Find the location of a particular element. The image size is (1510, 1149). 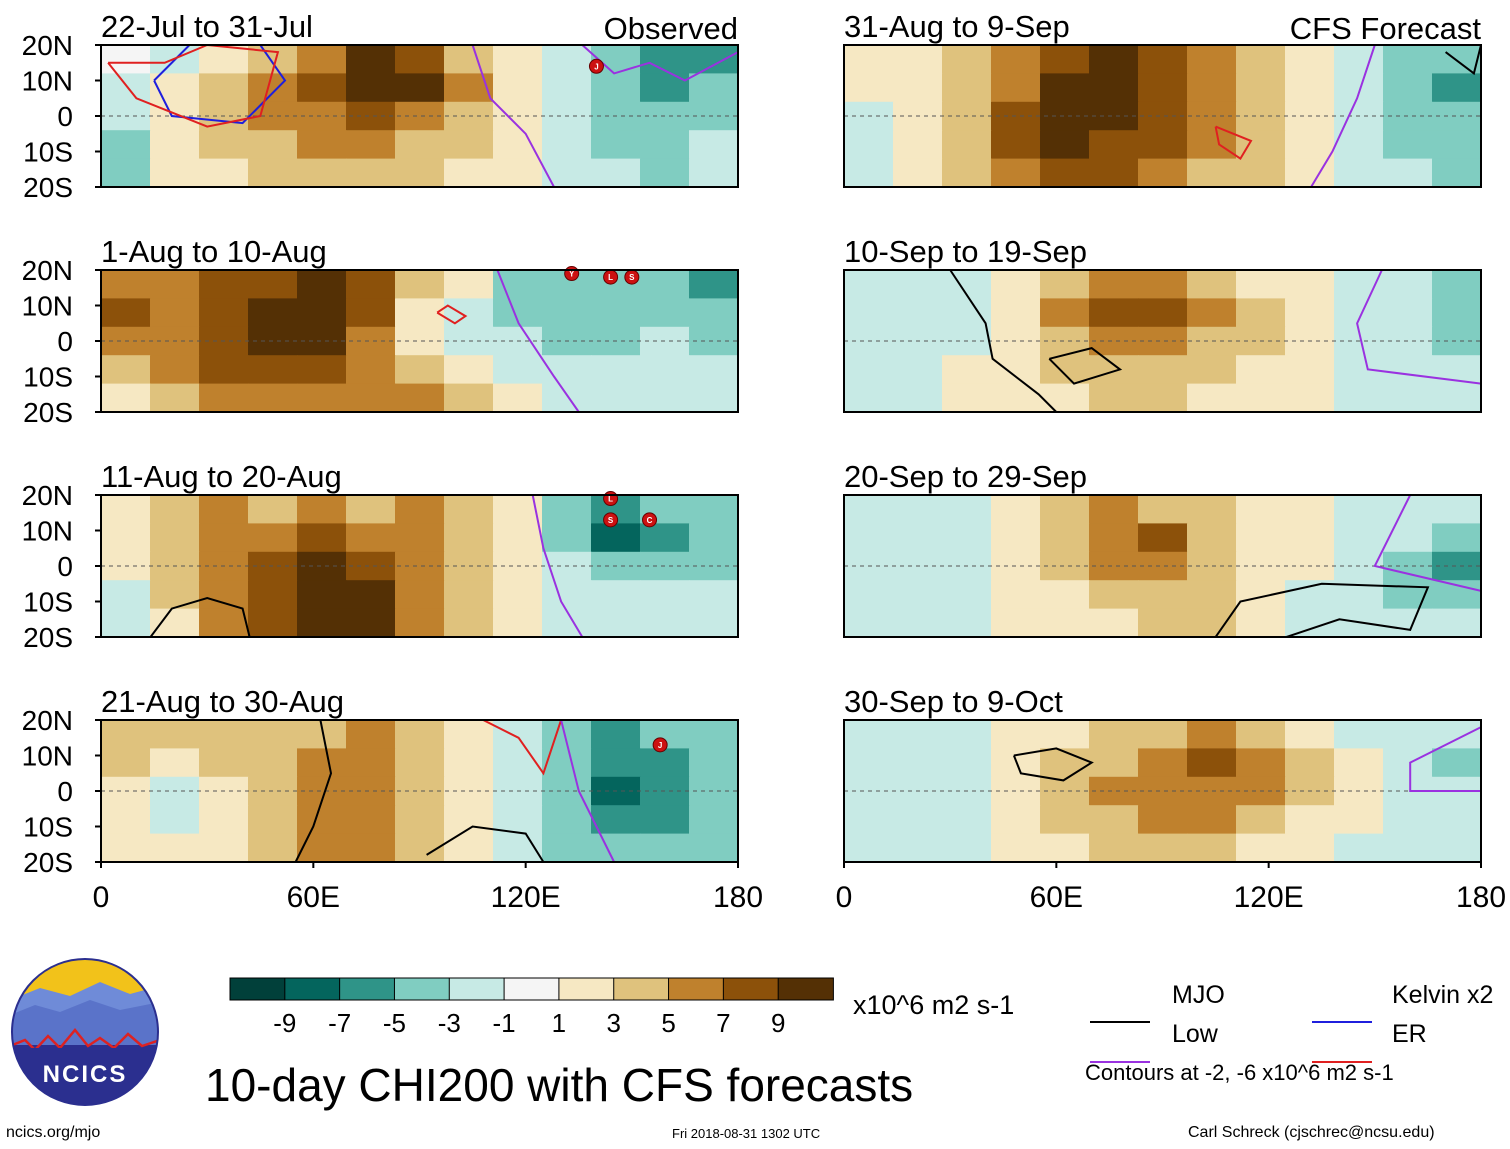

colorbar-label: 9 is located at coordinates (778, 1023).